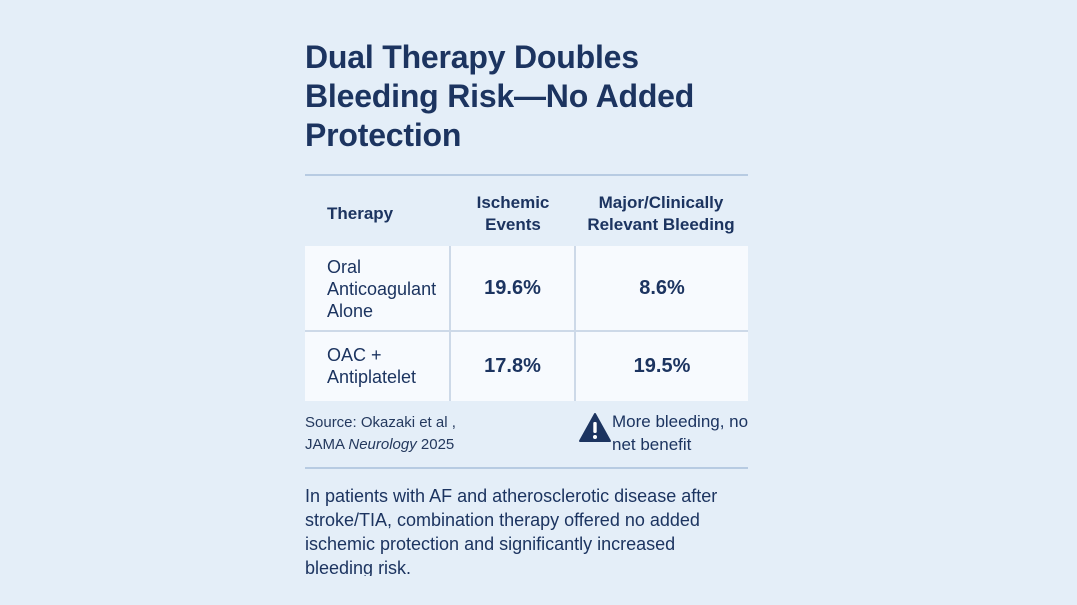 Image resolution: width=1077 pixels, height=605 pixels. I want to click on table-row: Oral Anticoagulant Alone 19.6% 8.6%, so click(526, 288).